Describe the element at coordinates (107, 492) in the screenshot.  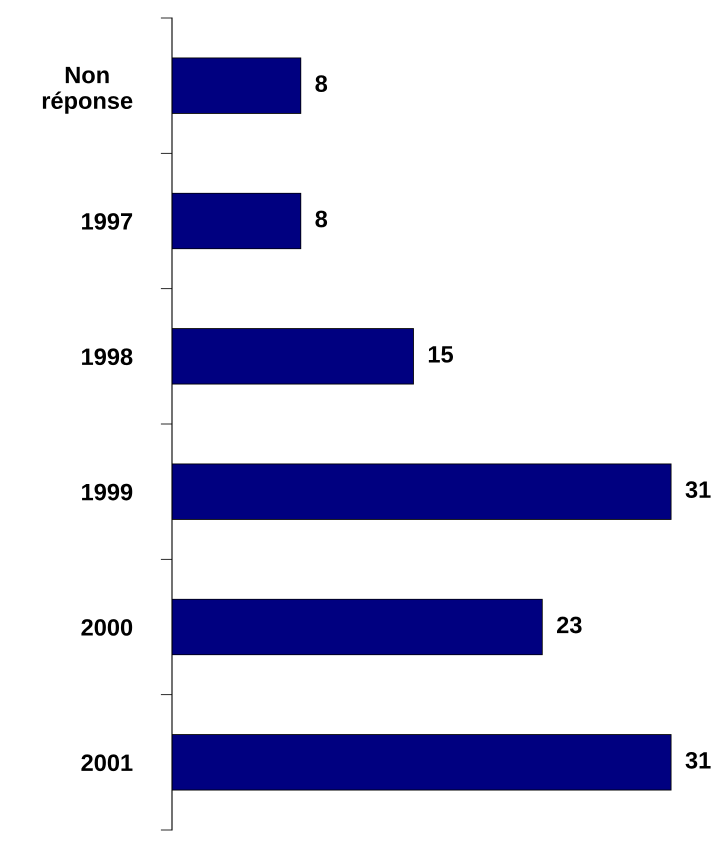
I see `y-tick-label: 1999` at that location.